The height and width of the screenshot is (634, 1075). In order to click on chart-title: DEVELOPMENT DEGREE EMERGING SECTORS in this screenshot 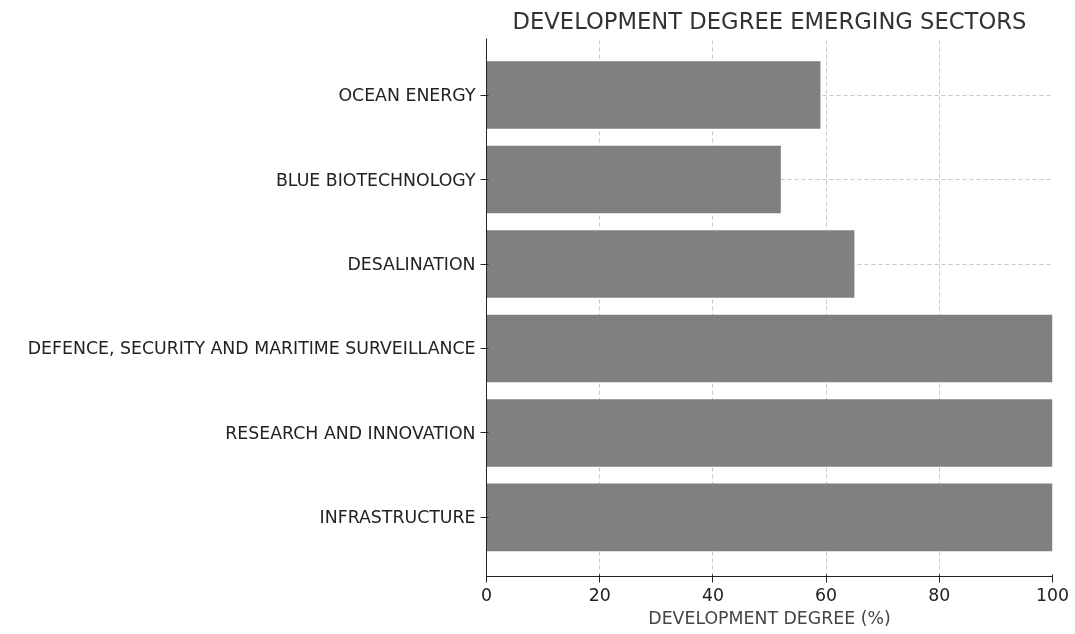, I will do `click(769, 20)`.